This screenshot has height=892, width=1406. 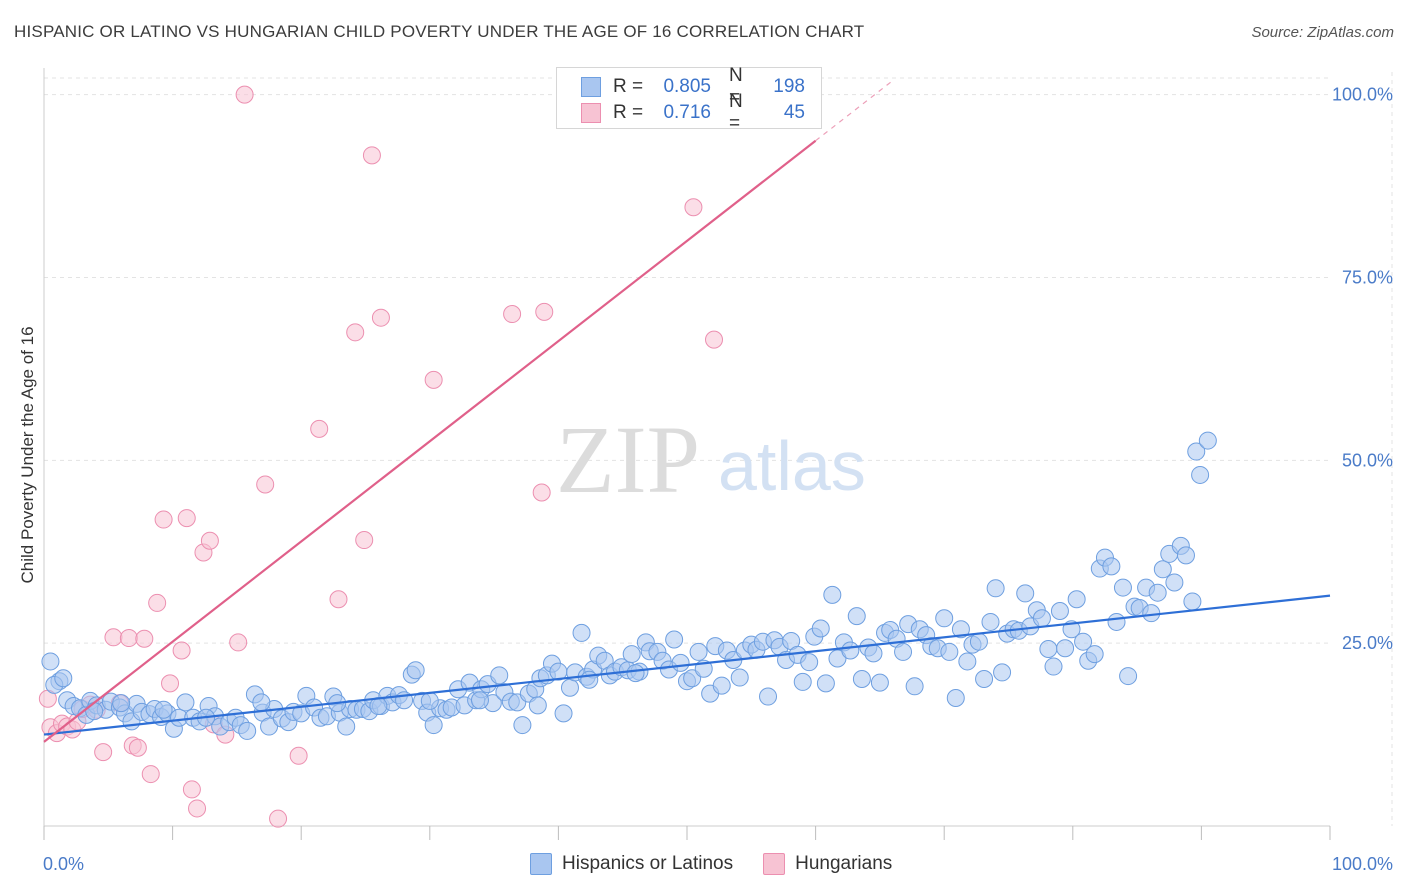 I want to click on legend-swatch-hungarians, so click(x=774, y=864).